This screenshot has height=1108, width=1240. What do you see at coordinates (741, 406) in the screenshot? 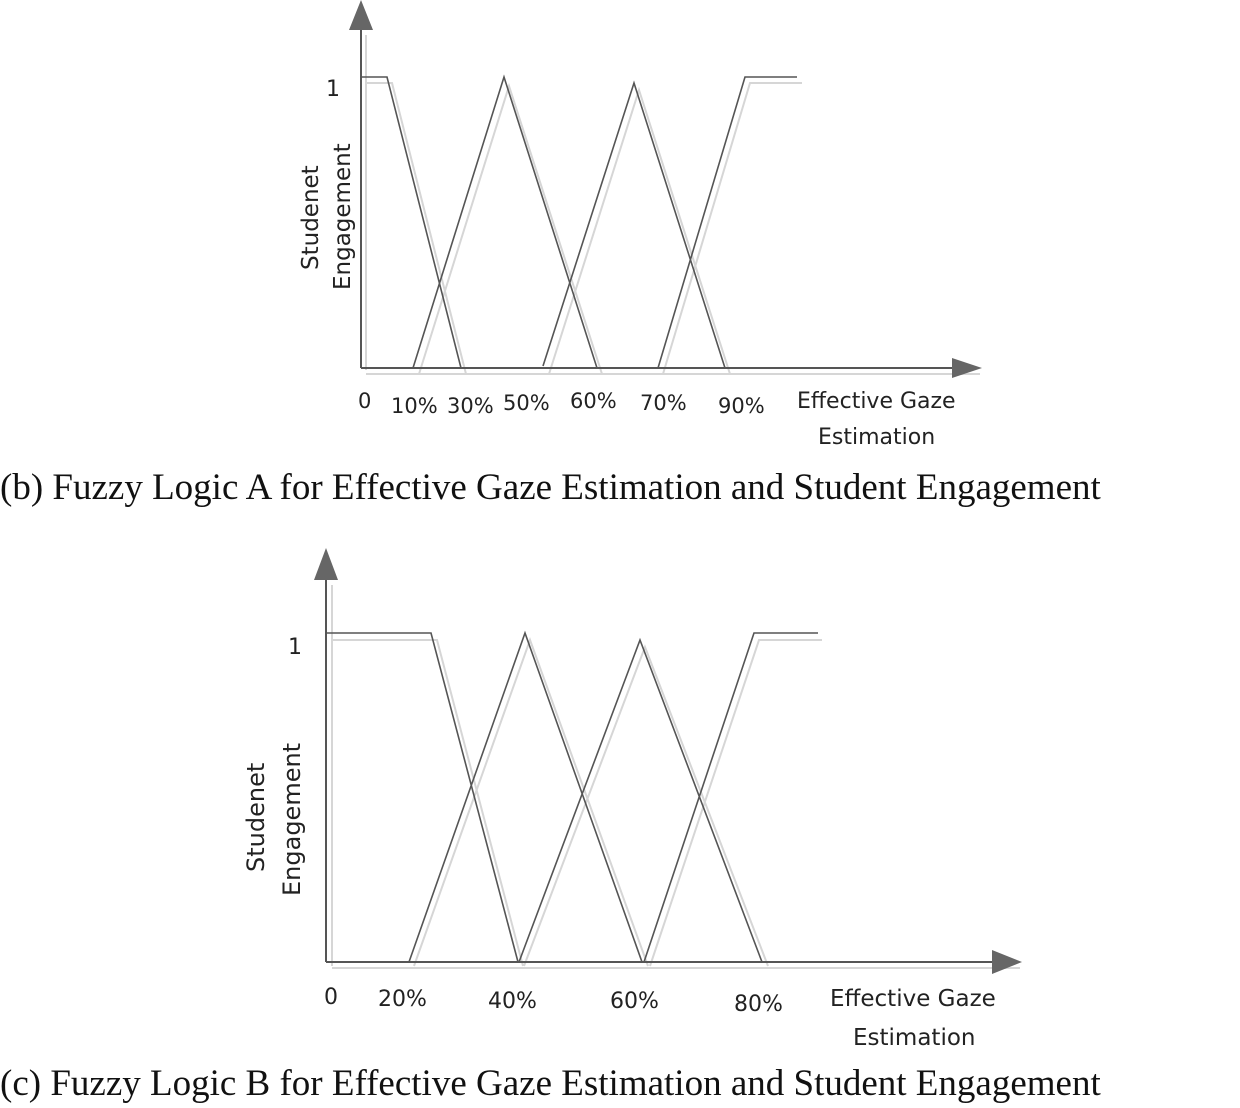
I see `x-tick: 90%` at bounding box center [741, 406].